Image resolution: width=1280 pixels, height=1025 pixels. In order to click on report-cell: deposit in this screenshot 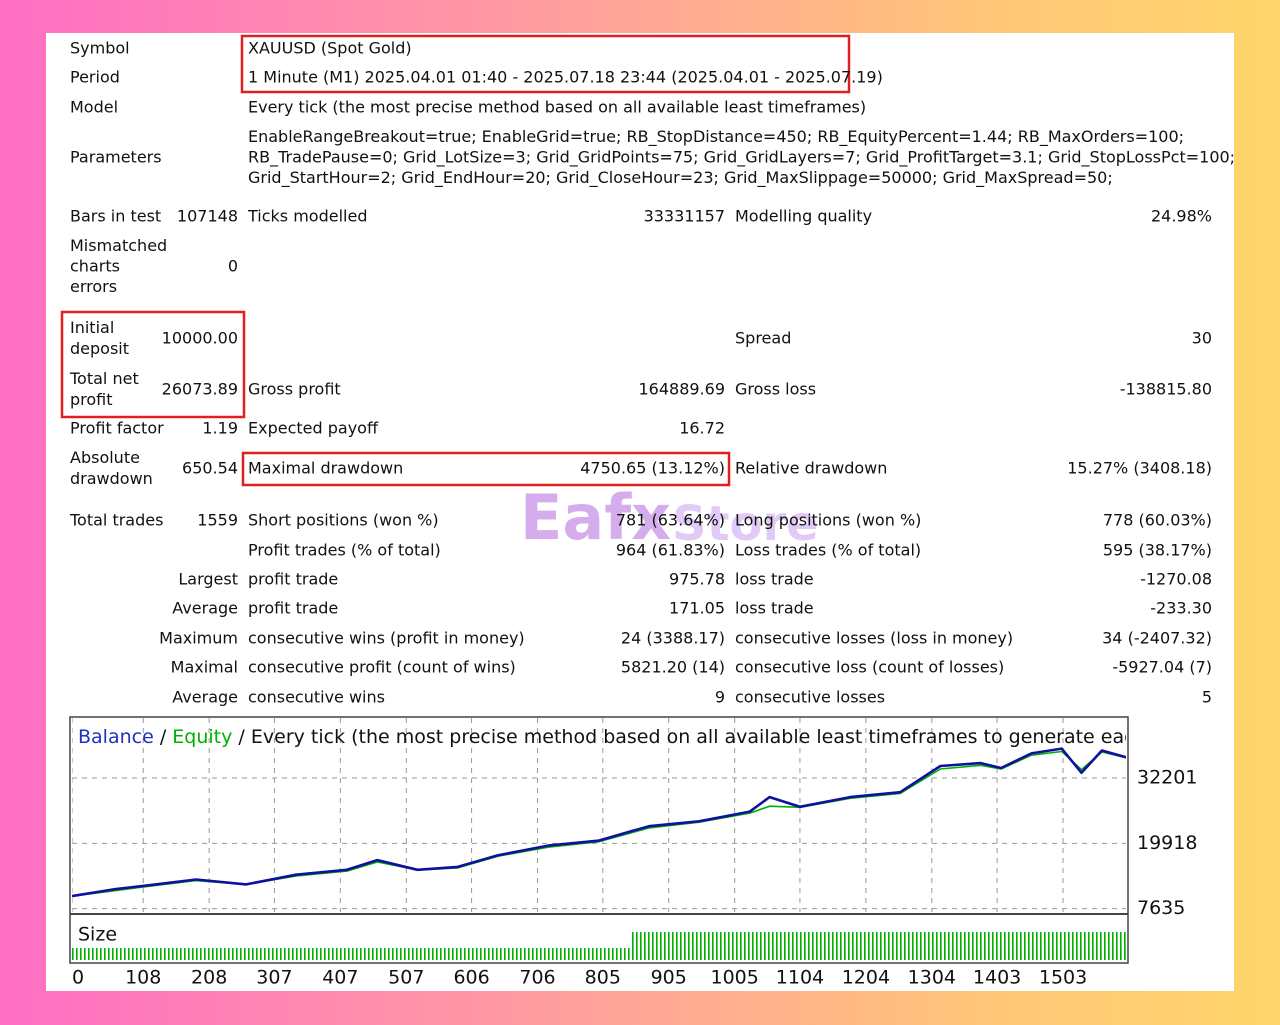, I will do `click(99, 348)`.